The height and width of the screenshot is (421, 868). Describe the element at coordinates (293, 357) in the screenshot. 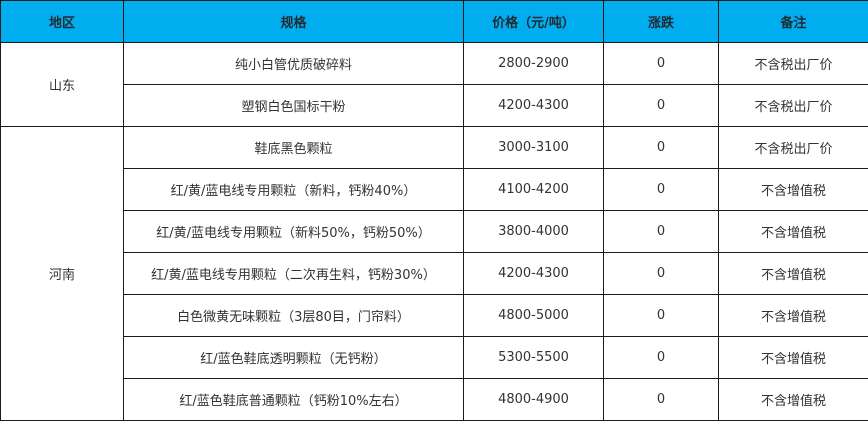

I see `spec-cell: 红/蓝色鞋底透明颗粒（无钙粉）` at that location.